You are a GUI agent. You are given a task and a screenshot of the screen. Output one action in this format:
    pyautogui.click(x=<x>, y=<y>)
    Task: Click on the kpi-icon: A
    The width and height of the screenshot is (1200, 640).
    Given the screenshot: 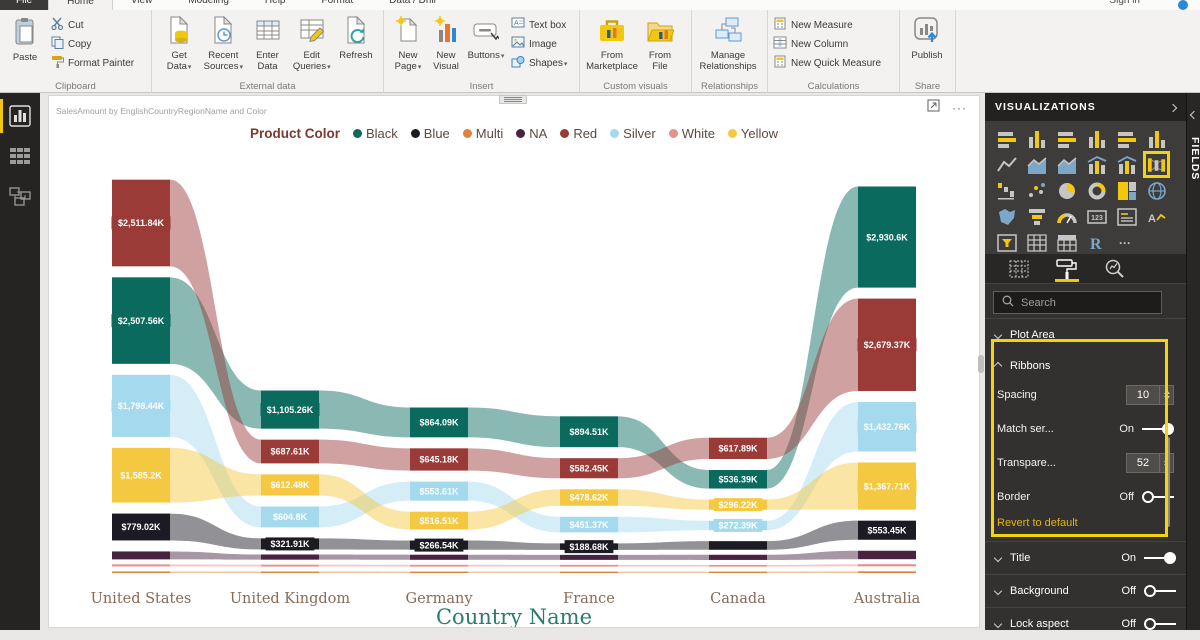 What is the action you would take?
    pyautogui.click(x=1156, y=216)
    